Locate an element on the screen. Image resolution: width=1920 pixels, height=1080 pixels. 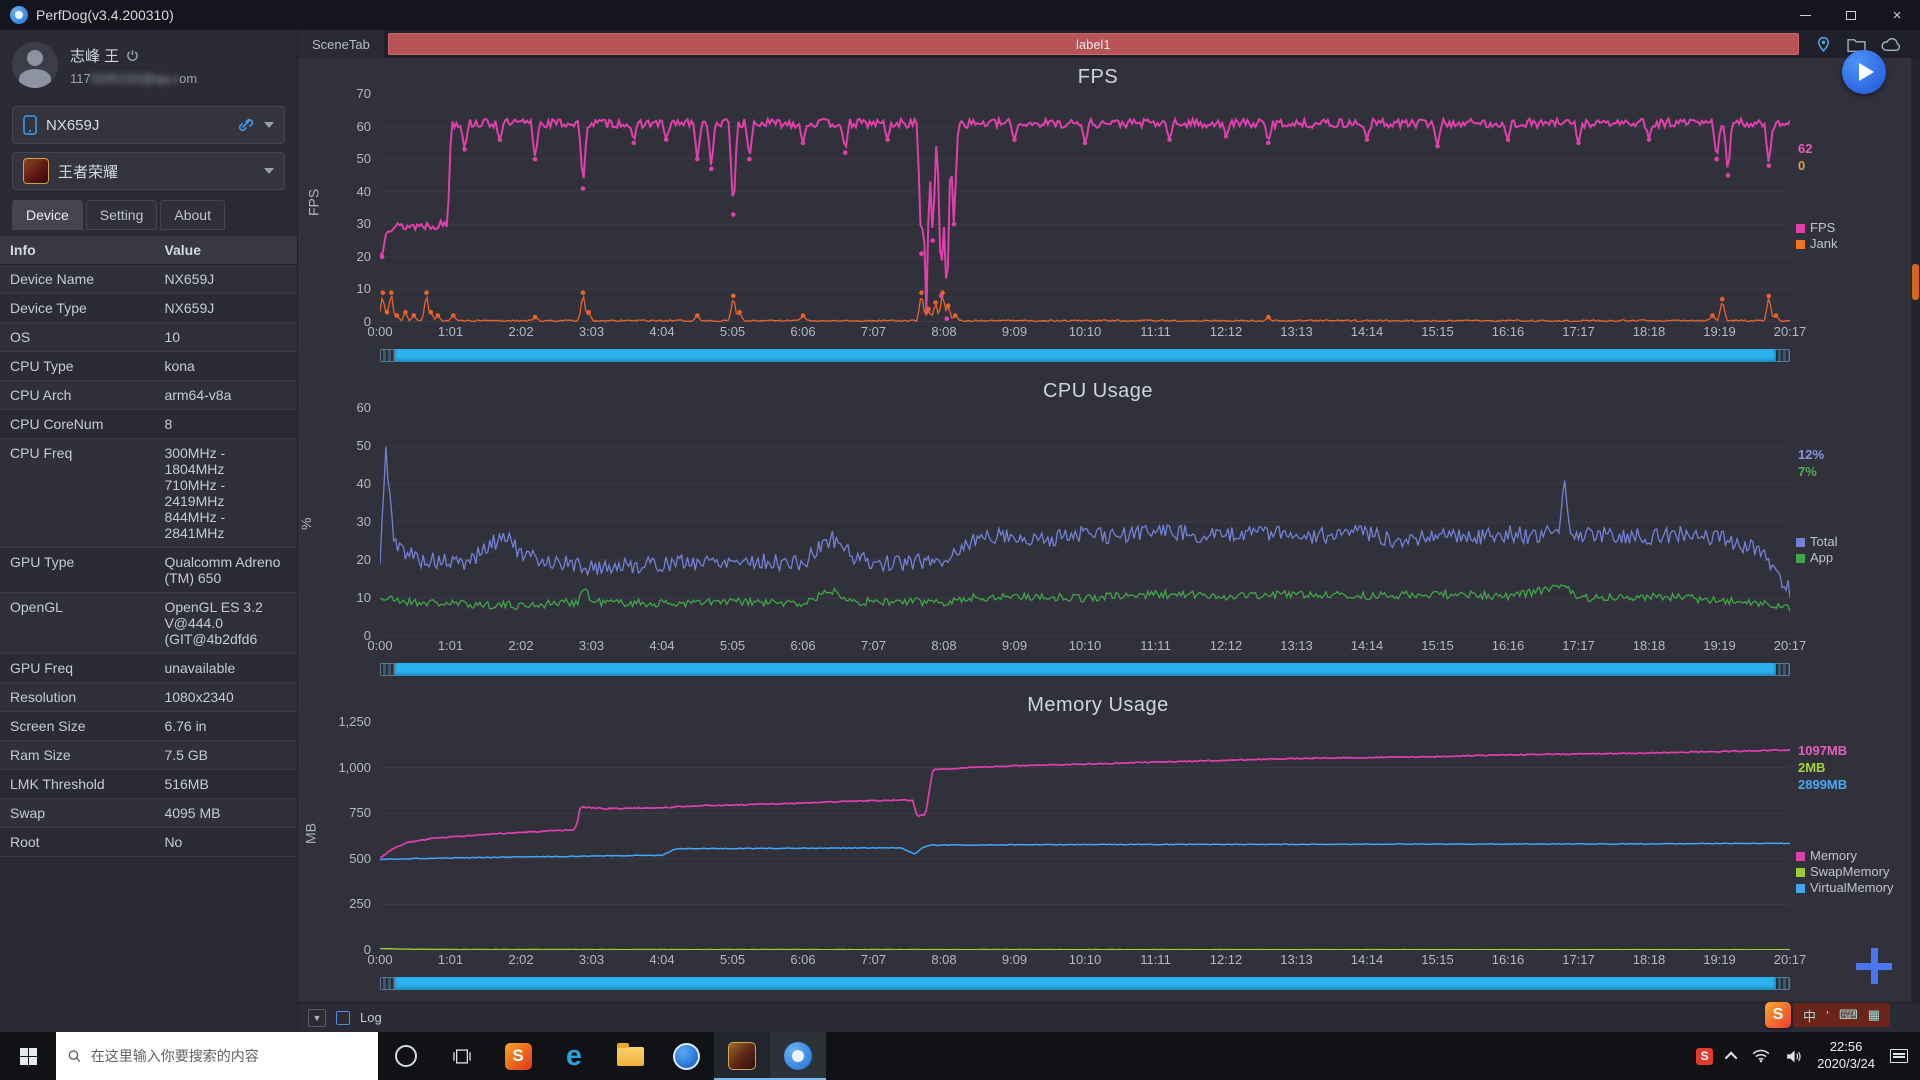
x-tick: 1:01 is located at coordinates (450, 645).